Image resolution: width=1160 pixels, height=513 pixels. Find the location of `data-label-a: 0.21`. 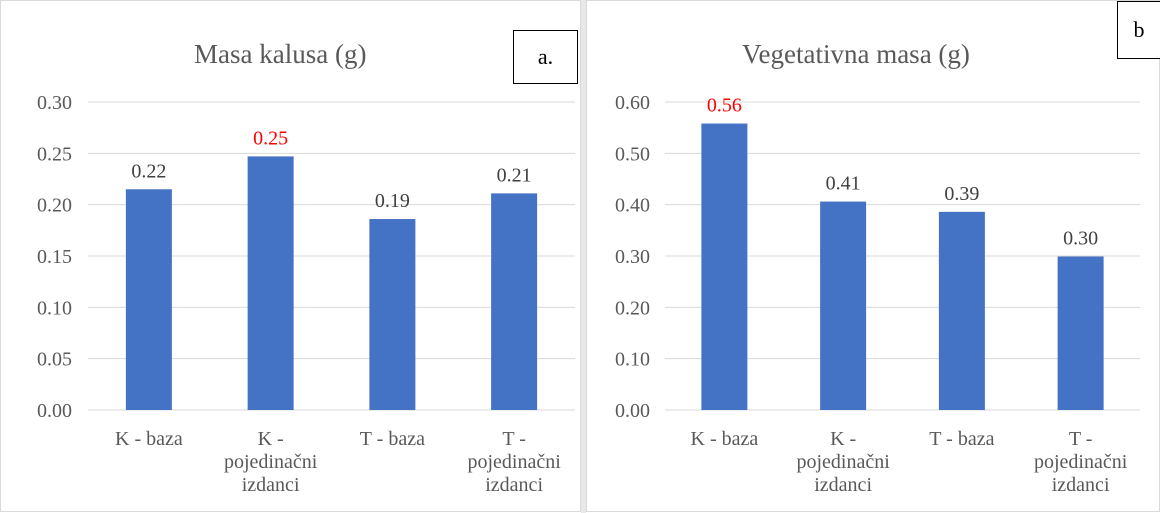

data-label-a: 0.21 is located at coordinates (514, 175).